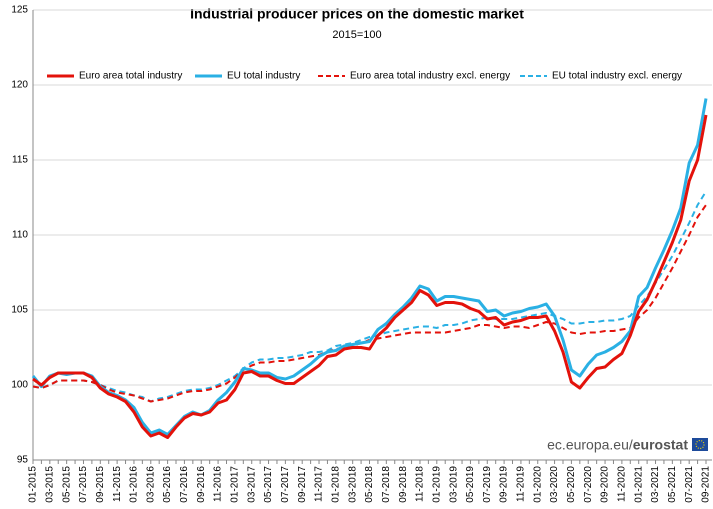  I want to click on eu-stars, so click(700, 444).